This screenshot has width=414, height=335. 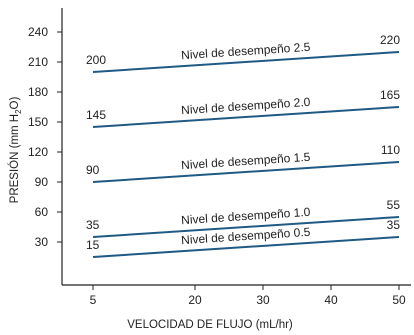 I want to click on y-tick-label: 180, so click(x=38, y=92).